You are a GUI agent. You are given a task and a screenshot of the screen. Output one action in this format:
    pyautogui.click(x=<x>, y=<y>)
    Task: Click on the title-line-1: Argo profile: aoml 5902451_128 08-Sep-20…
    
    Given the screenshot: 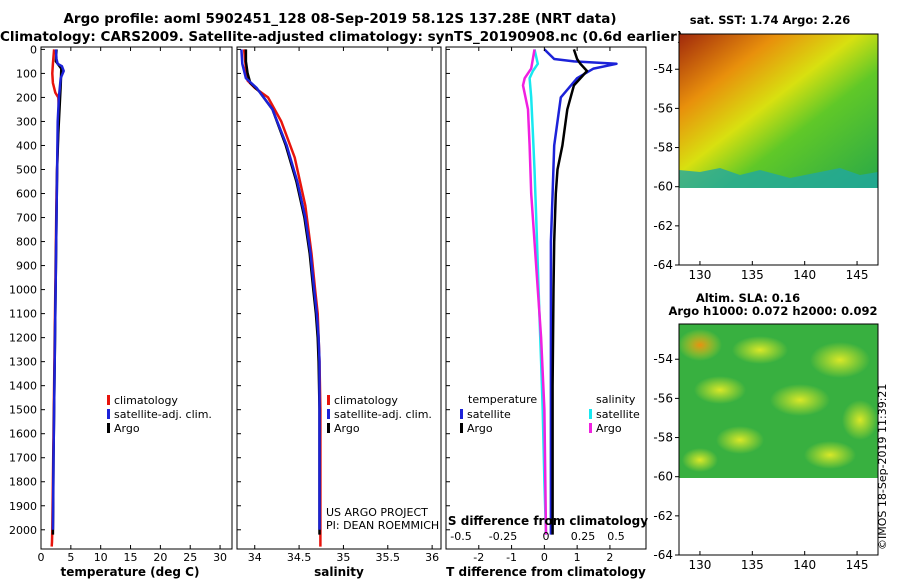 What is the action you would take?
    pyautogui.click(x=340, y=19)
    